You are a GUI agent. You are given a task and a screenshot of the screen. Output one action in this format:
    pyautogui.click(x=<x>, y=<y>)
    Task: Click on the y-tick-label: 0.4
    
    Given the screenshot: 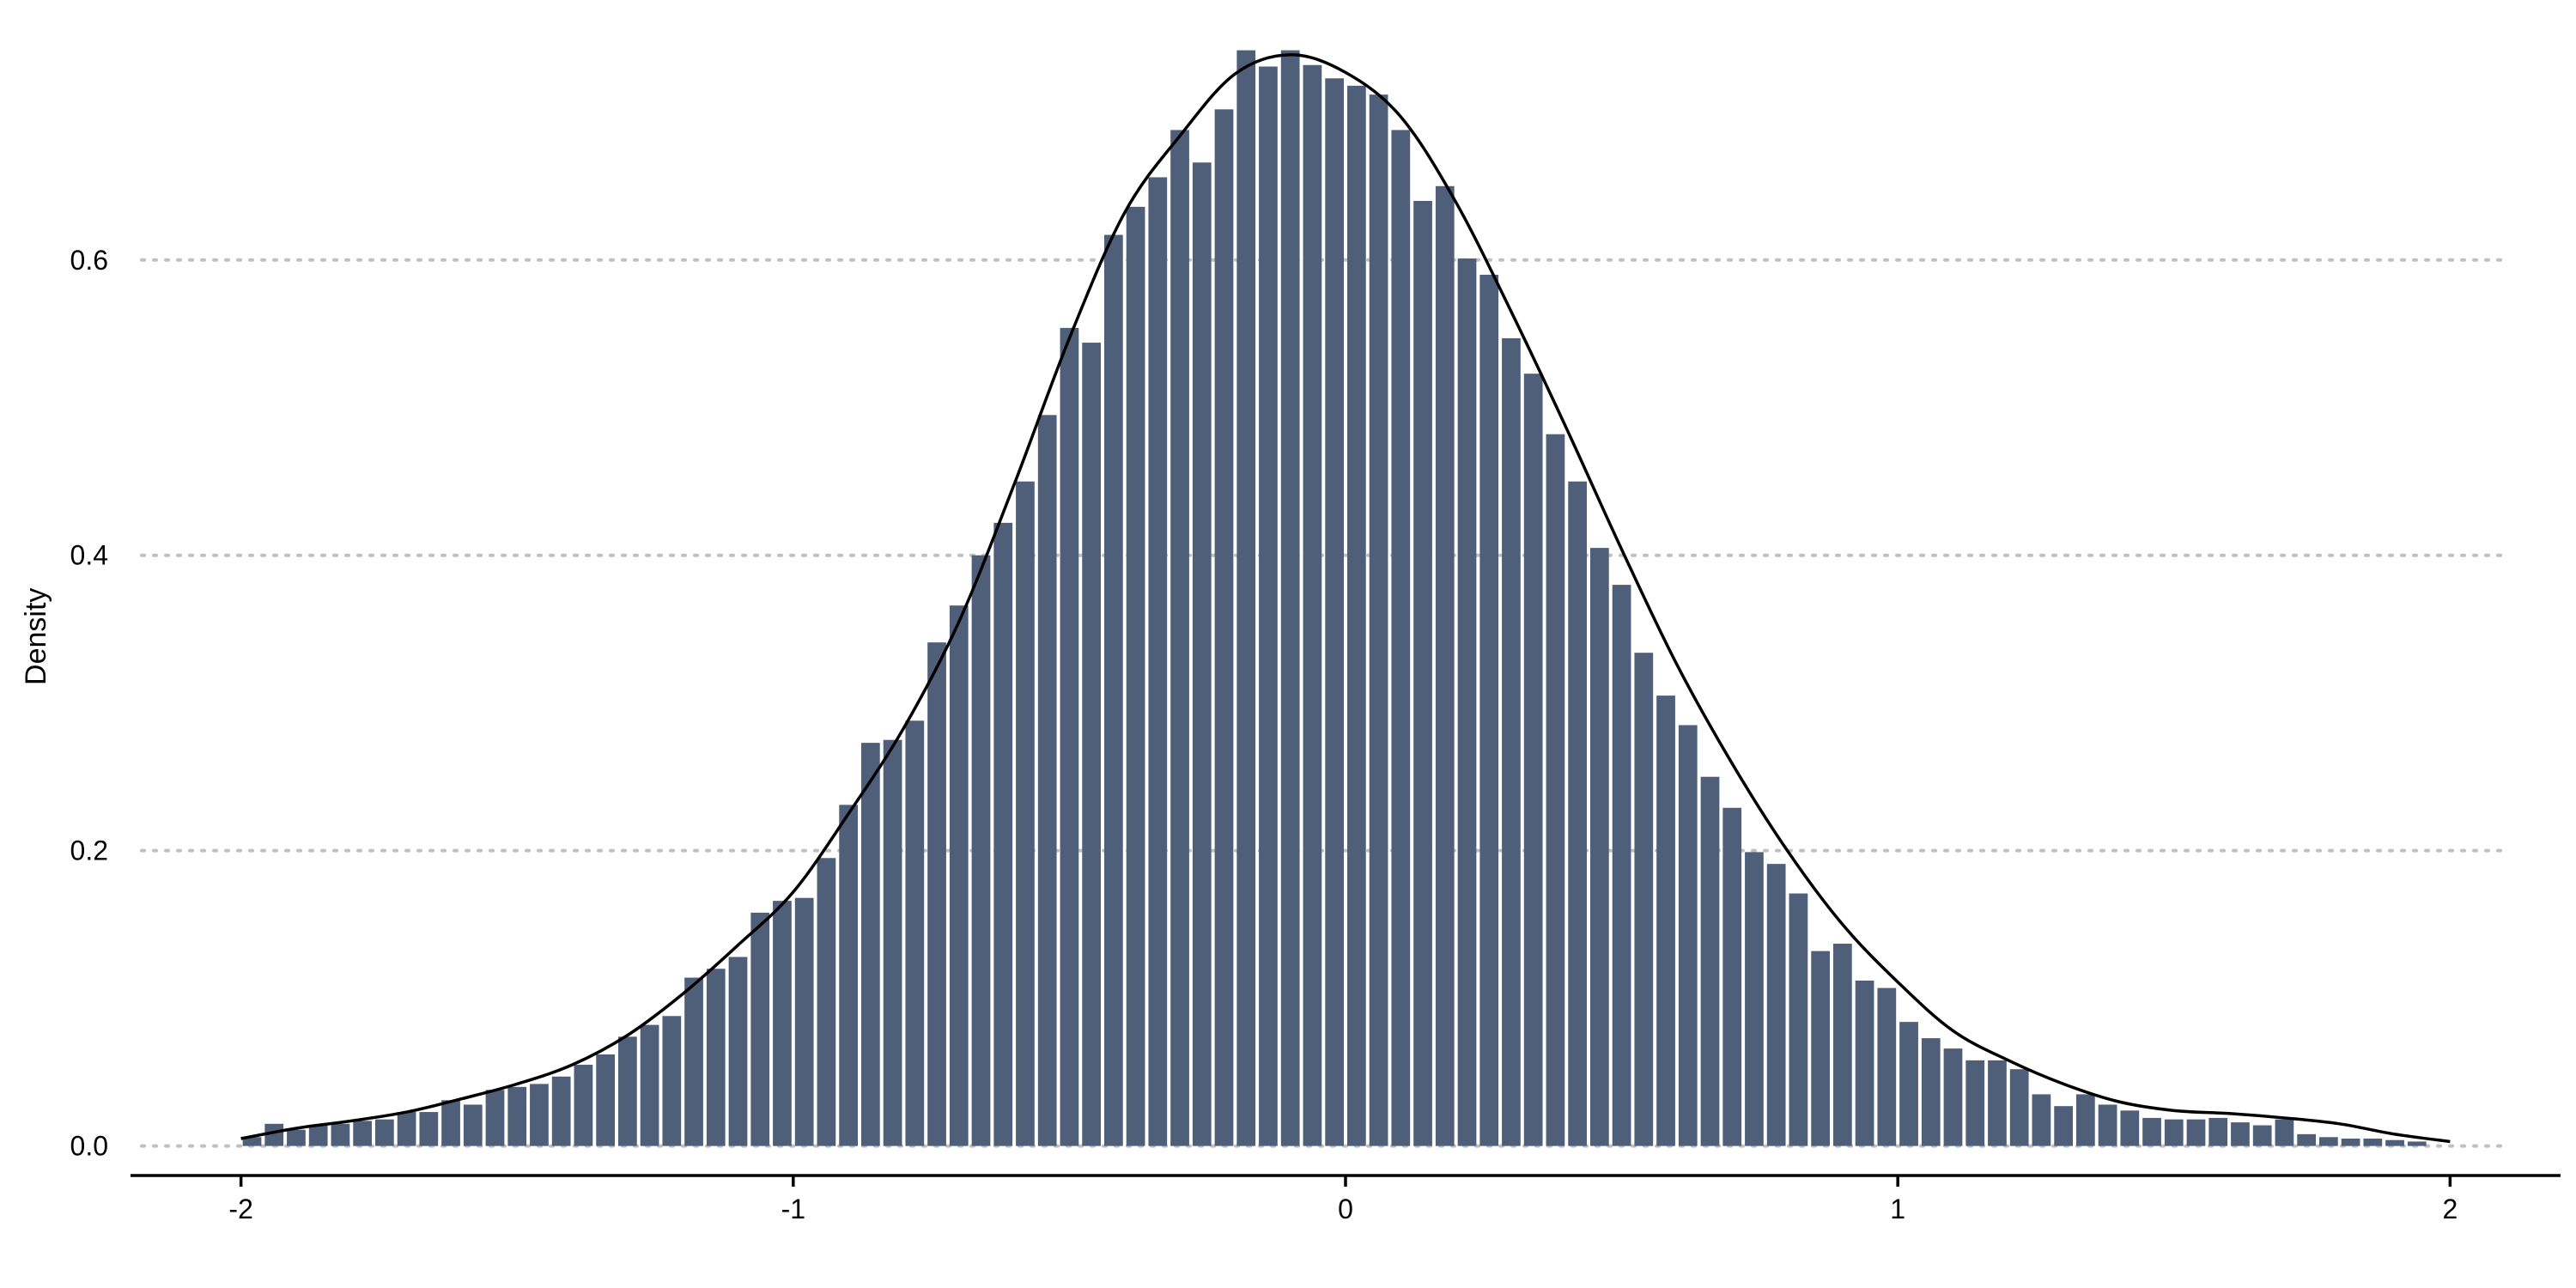 What is the action you would take?
    pyautogui.click(x=89, y=555)
    